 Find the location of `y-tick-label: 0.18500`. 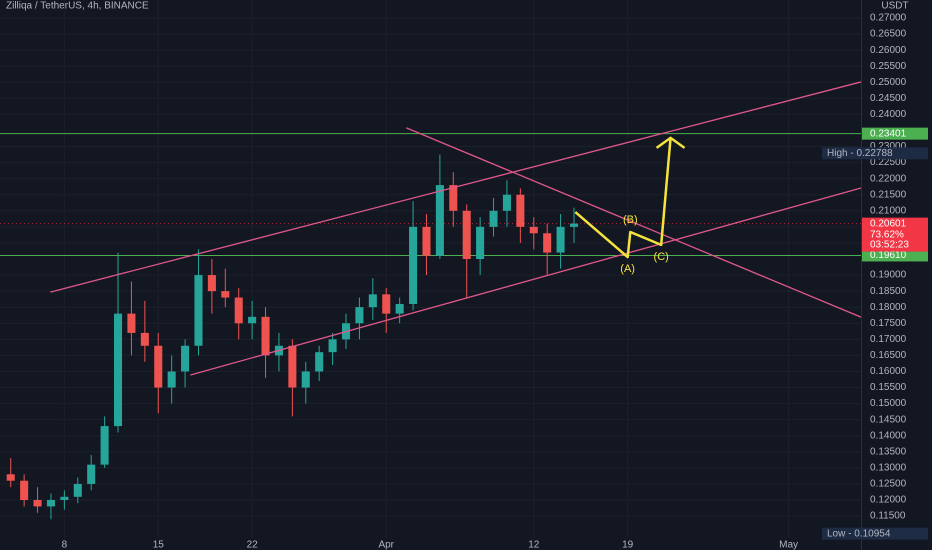

y-tick-label: 0.18500 is located at coordinates (888, 291).